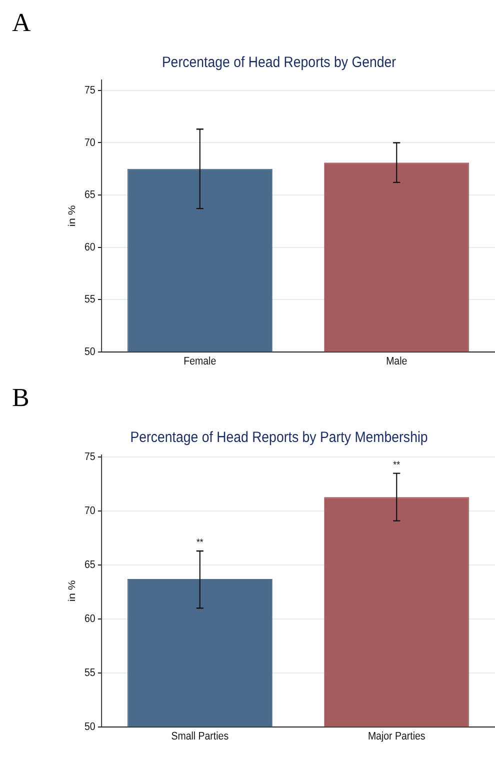 This screenshot has height=758, width=495. What do you see at coordinates (21, 23) in the screenshot?
I see `text: A` at bounding box center [21, 23].